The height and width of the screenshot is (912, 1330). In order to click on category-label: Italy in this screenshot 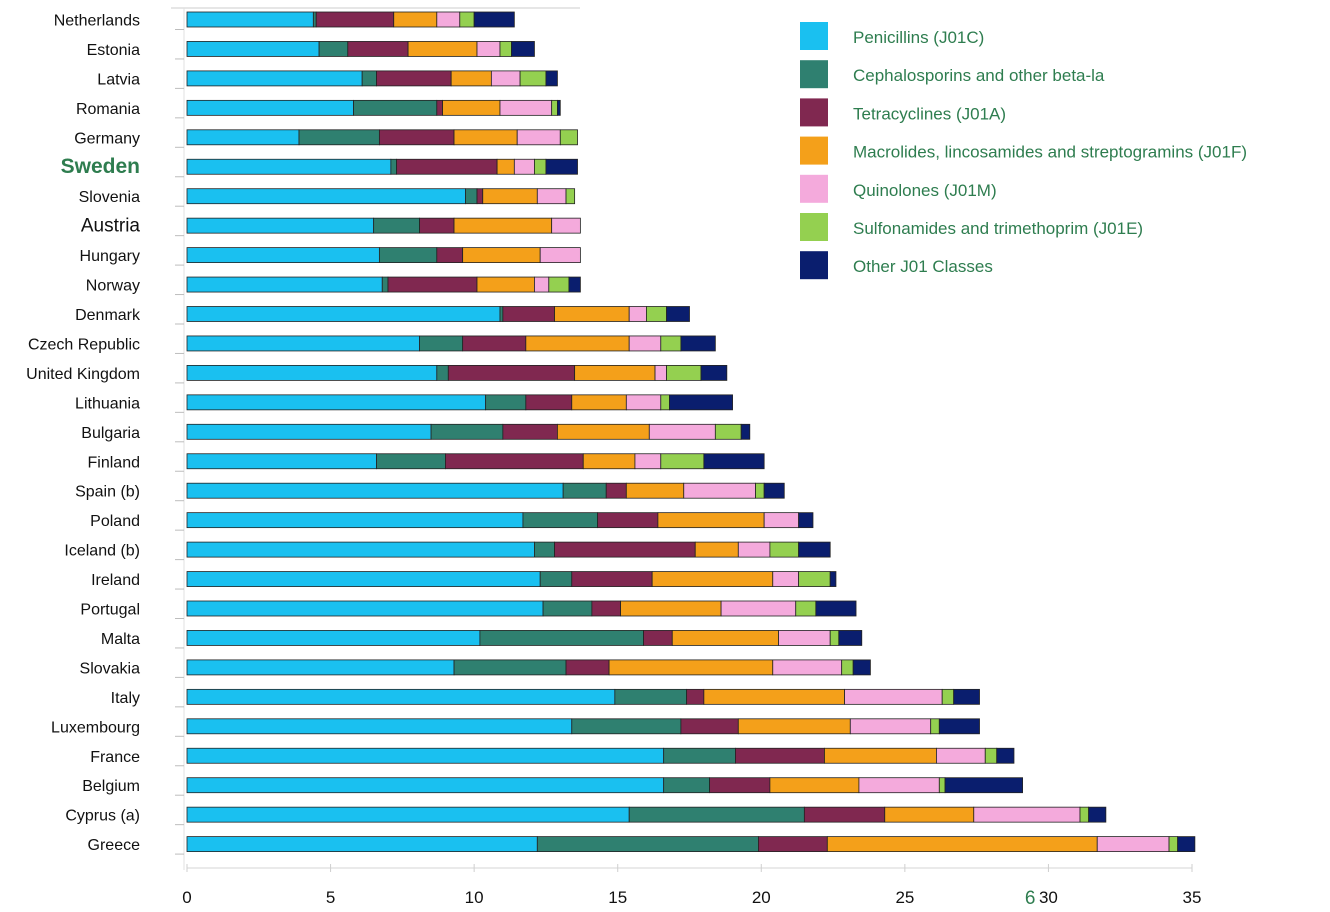, I will do `click(125, 698)`.